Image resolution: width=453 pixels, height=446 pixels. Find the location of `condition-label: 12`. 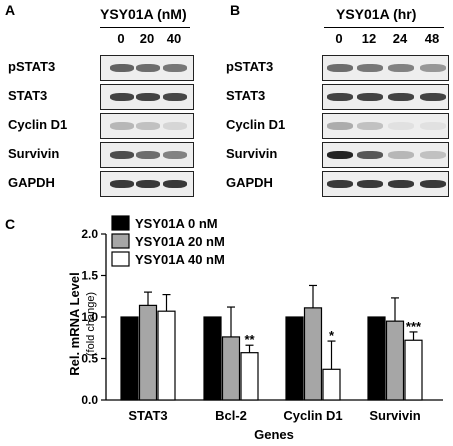

condition-label: 12 is located at coordinates (369, 38).